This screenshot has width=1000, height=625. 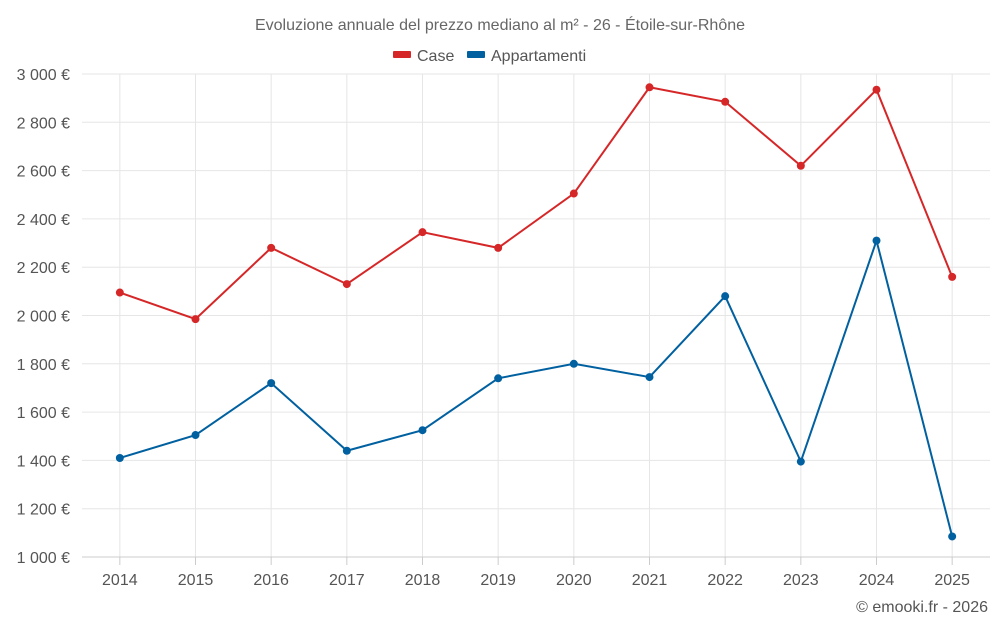 What do you see at coordinates (435, 56) in the screenshot?
I see `legend-label-case: Case` at bounding box center [435, 56].